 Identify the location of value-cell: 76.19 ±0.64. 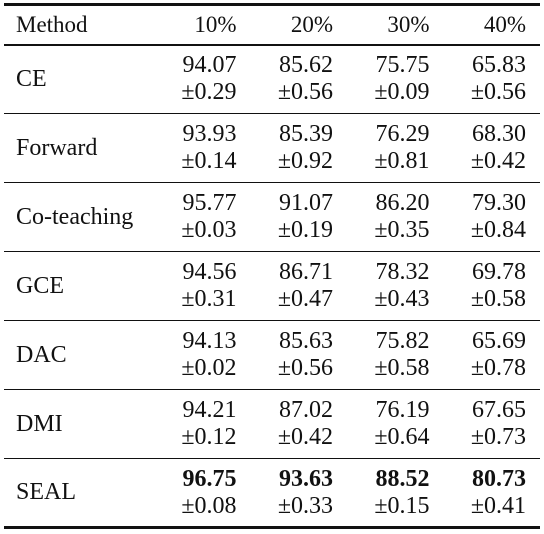
(395, 424).